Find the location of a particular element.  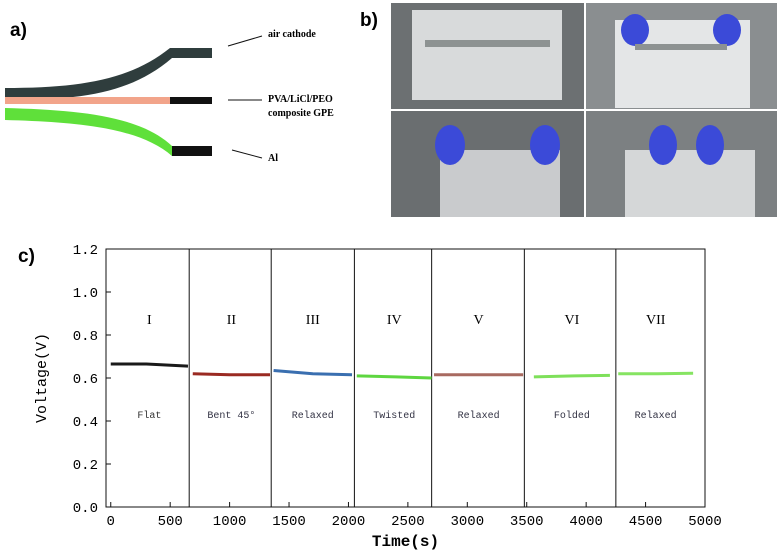

segment-label: IV is located at coordinates (394, 320).